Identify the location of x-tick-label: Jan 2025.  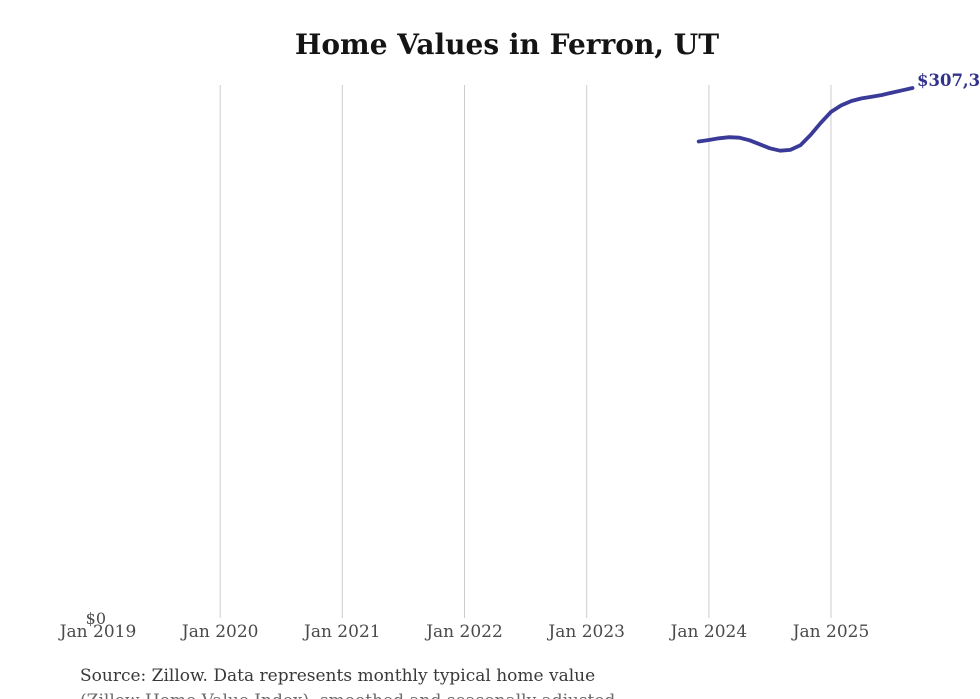
(831, 632).